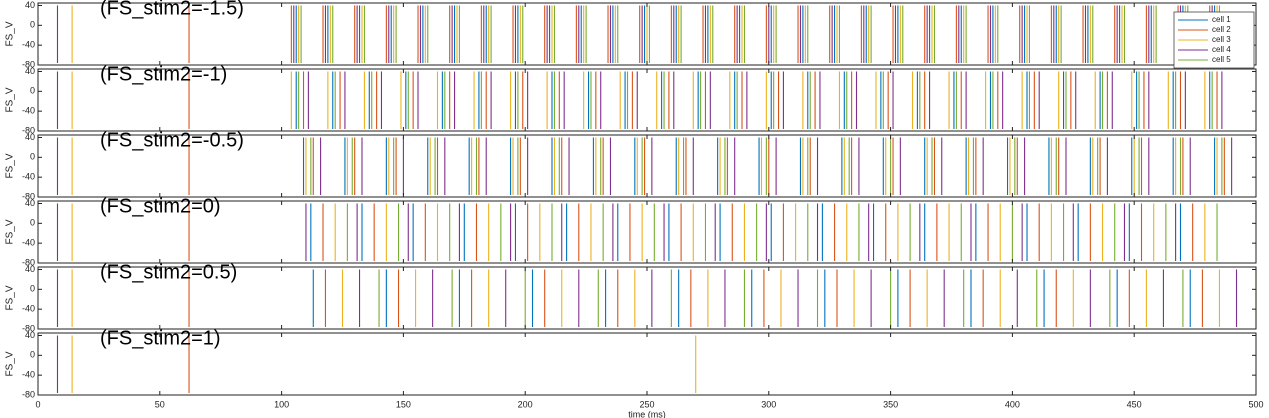 Image resolution: width=1269 pixels, height=418 pixels. What do you see at coordinates (1255, 404) in the screenshot?
I see `x-tick-label: 500` at bounding box center [1255, 404].